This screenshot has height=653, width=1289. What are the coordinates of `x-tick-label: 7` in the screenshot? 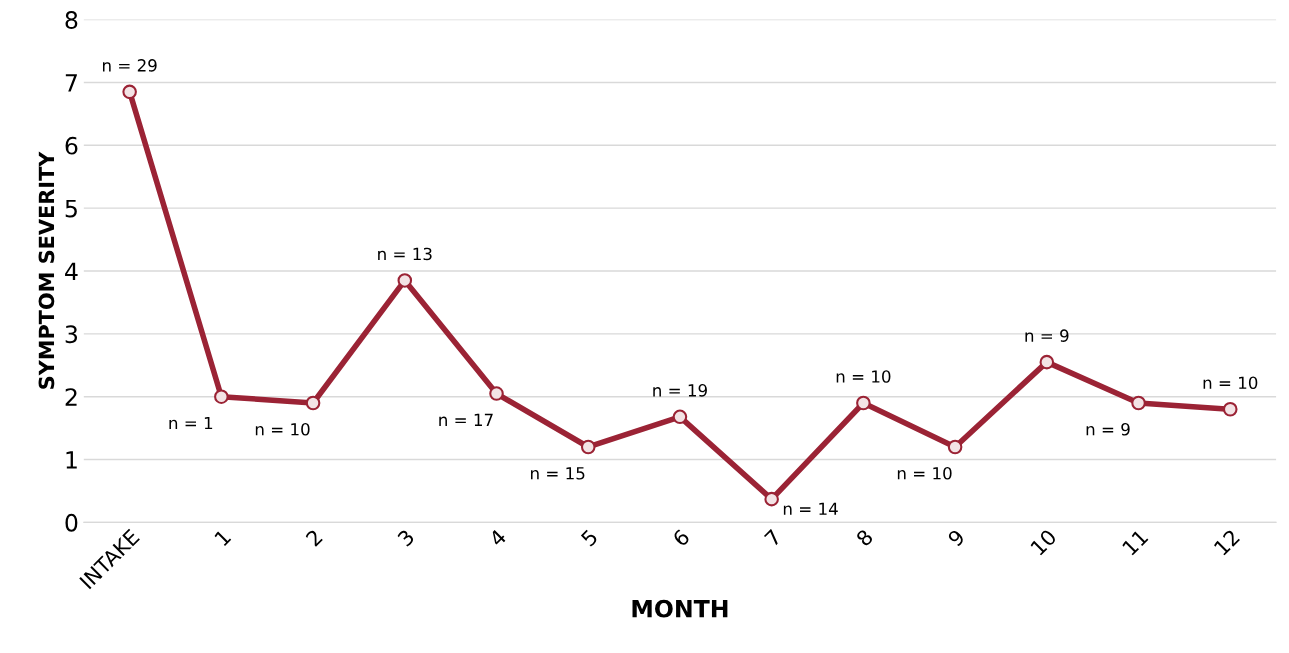 It's located at (772, 537).